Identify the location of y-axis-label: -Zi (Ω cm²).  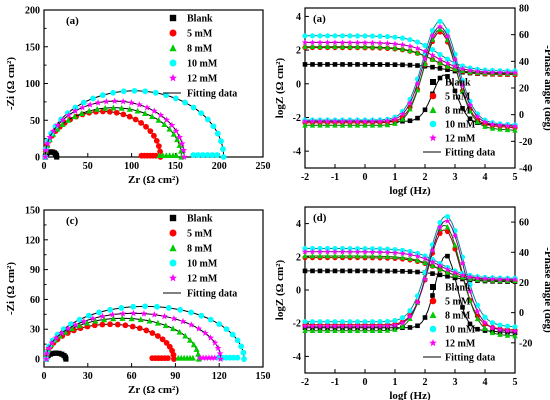
(11, 288).